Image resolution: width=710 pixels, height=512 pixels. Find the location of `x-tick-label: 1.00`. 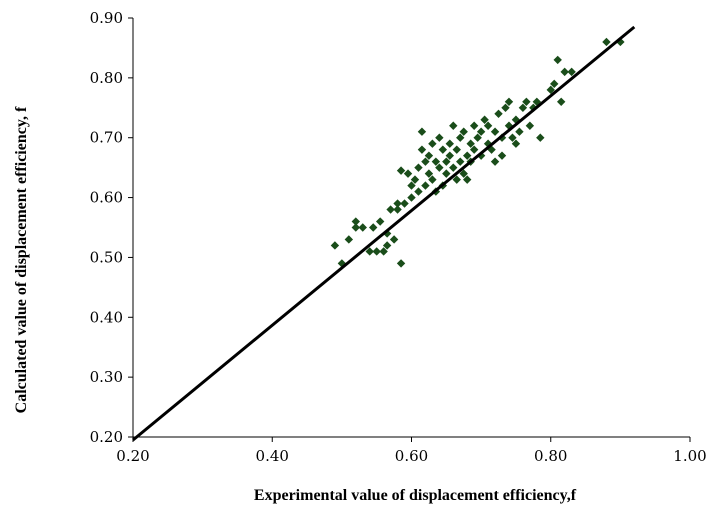

x-tick-label: 1.00 is located at coordinates (689, 456).